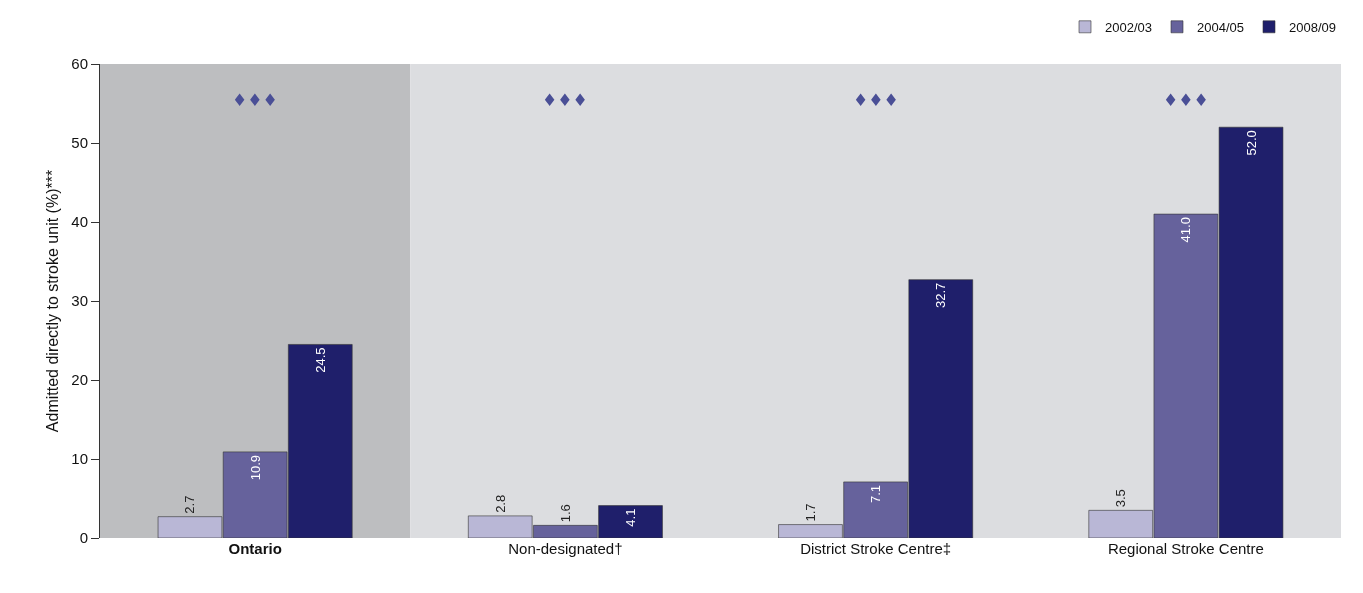 This screenshot has width=1363, height=593. I want to click on y-tick-label: 60, so click(79, 64).